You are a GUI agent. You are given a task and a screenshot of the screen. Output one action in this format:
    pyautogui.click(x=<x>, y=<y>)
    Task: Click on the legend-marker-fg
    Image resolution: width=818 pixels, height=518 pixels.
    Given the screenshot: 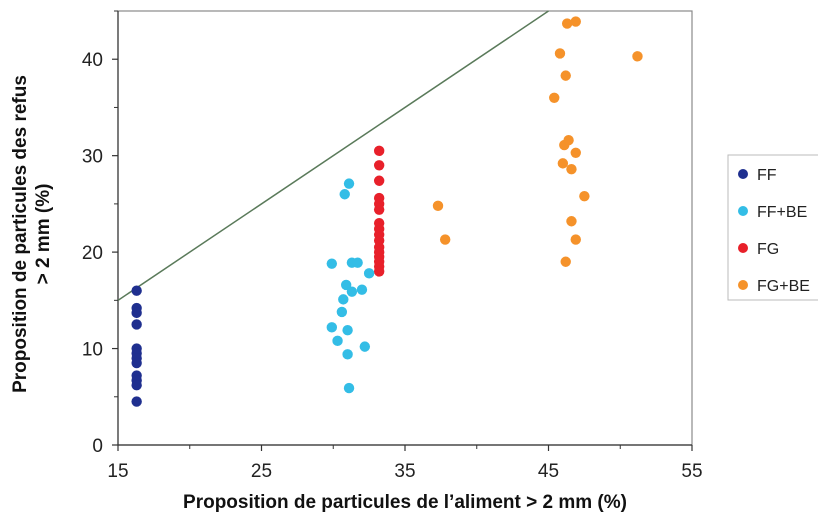 What is the action you would take?
    pyautogui.click(x=743, y=248)
    